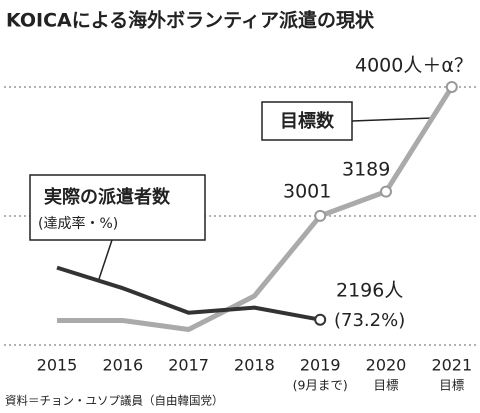  I want to click on x-tick-label: 2016, so click(122, 365).